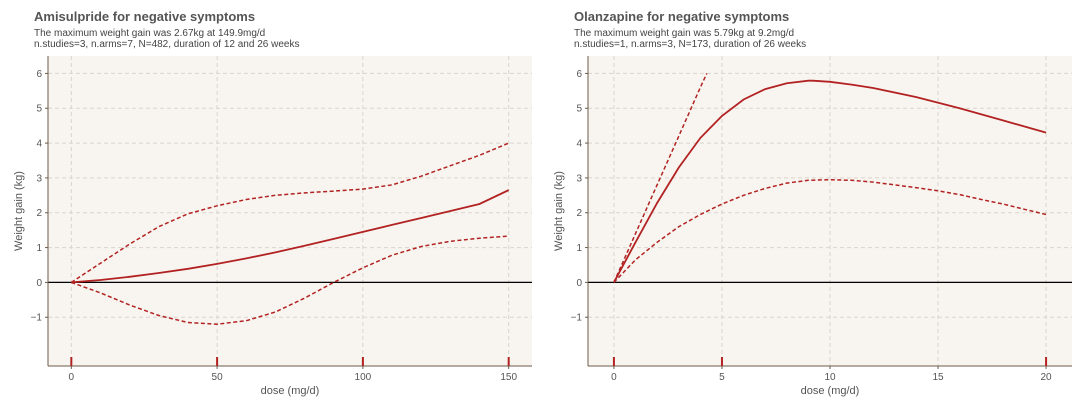 This screenshot has width=1080, height=403. I want to click on x-tick-label: 100, so click(363, 377).